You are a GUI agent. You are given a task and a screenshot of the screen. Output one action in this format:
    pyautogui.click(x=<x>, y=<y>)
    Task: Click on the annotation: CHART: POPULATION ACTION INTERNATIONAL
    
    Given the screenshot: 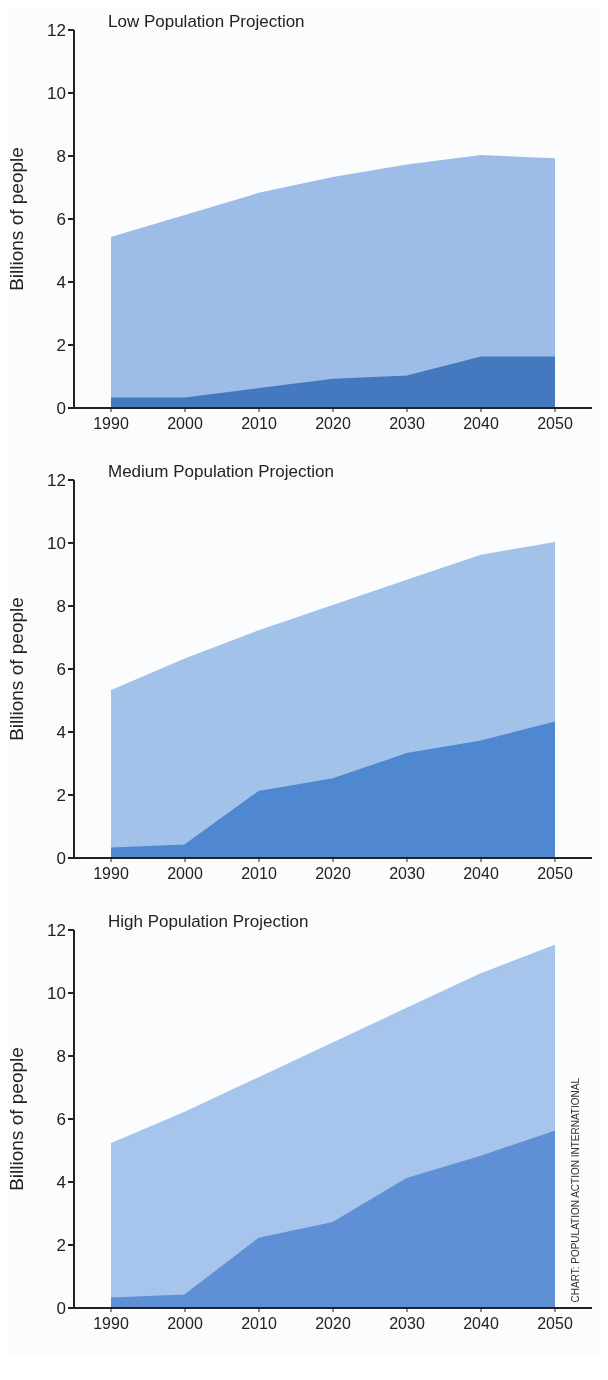 What is the action you would take?
    pyautogui.click(x=576, y=1189)
    